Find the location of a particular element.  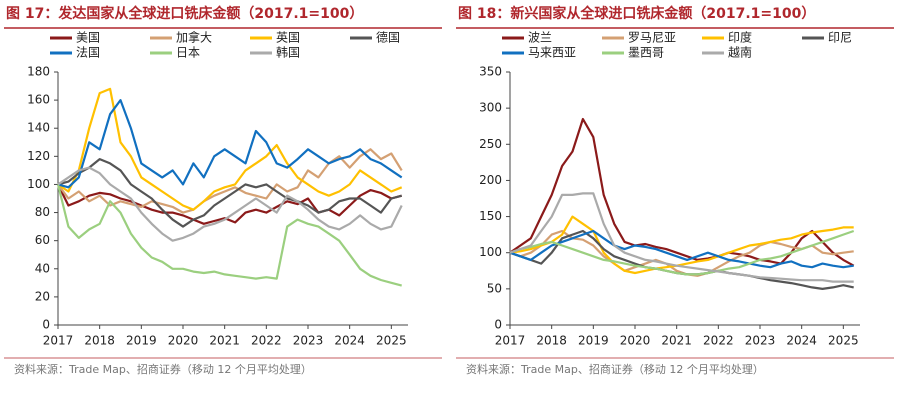

y-tick-label: 50 is located at coordinates (494, 288).